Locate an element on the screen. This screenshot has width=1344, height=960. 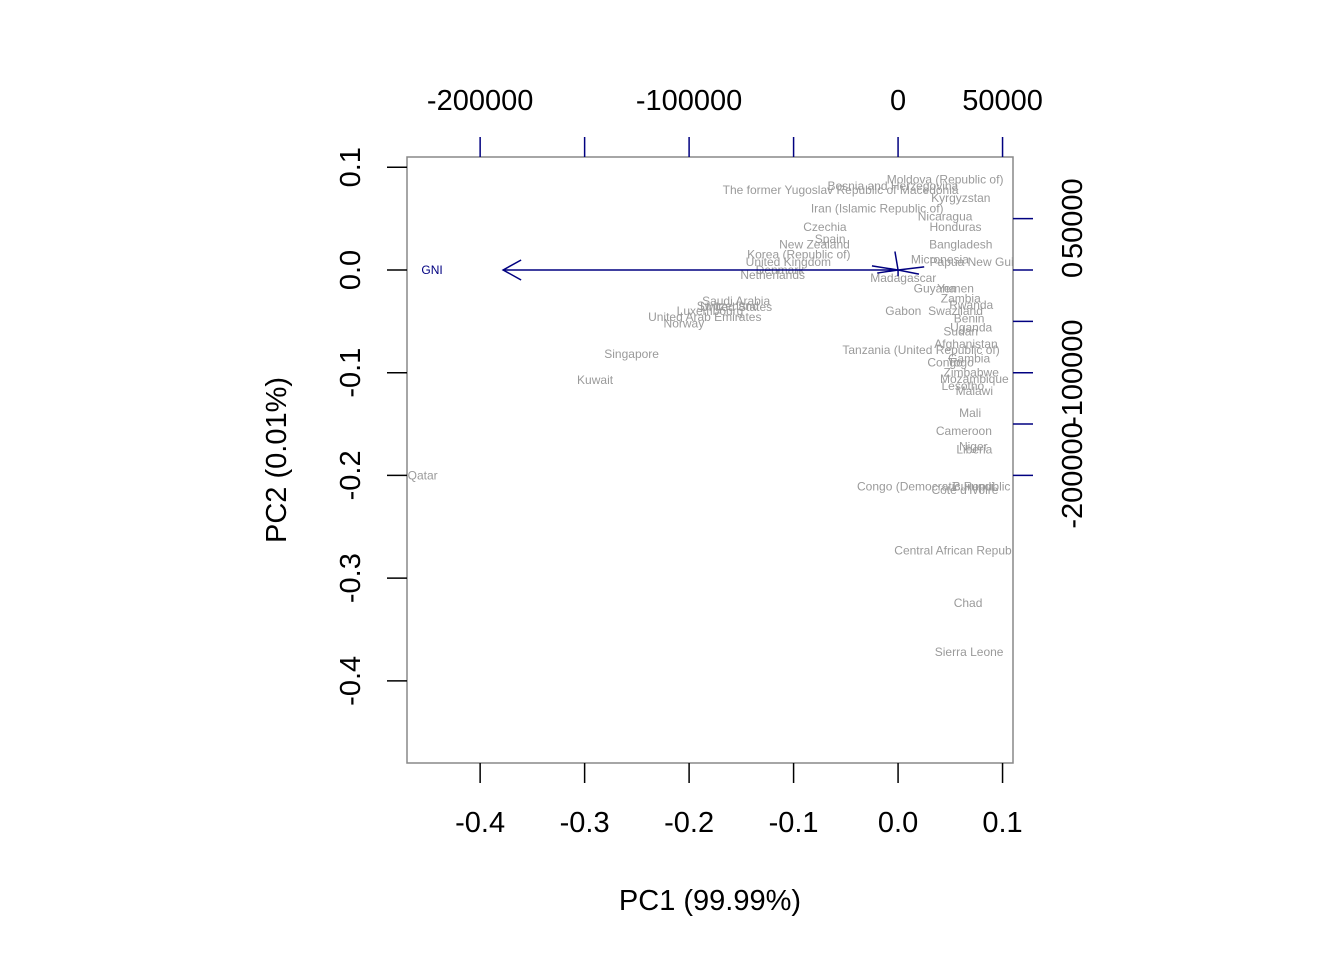
country-label: Honduras is located at coordinates (956, 227).